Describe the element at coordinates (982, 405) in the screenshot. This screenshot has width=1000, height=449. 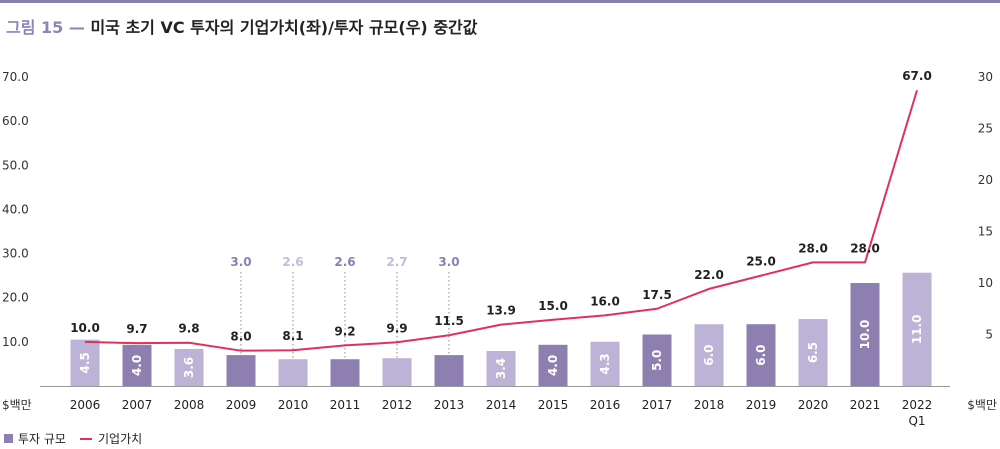
I see `y-right-unit-label: $백만` at that location.